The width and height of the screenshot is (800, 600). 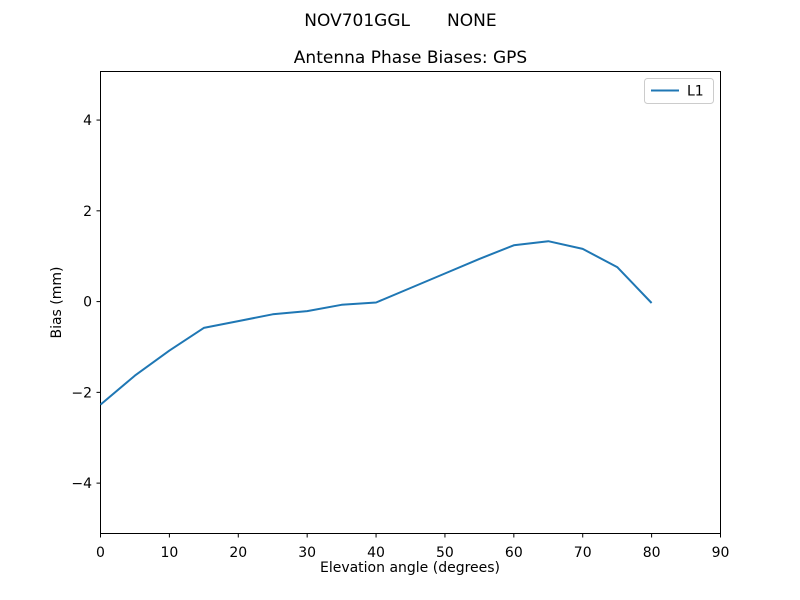 What do you see at coordinates (169, 553) in the screenshot?
I see `x-tick-label: 10` at bounding box center [169, 553].